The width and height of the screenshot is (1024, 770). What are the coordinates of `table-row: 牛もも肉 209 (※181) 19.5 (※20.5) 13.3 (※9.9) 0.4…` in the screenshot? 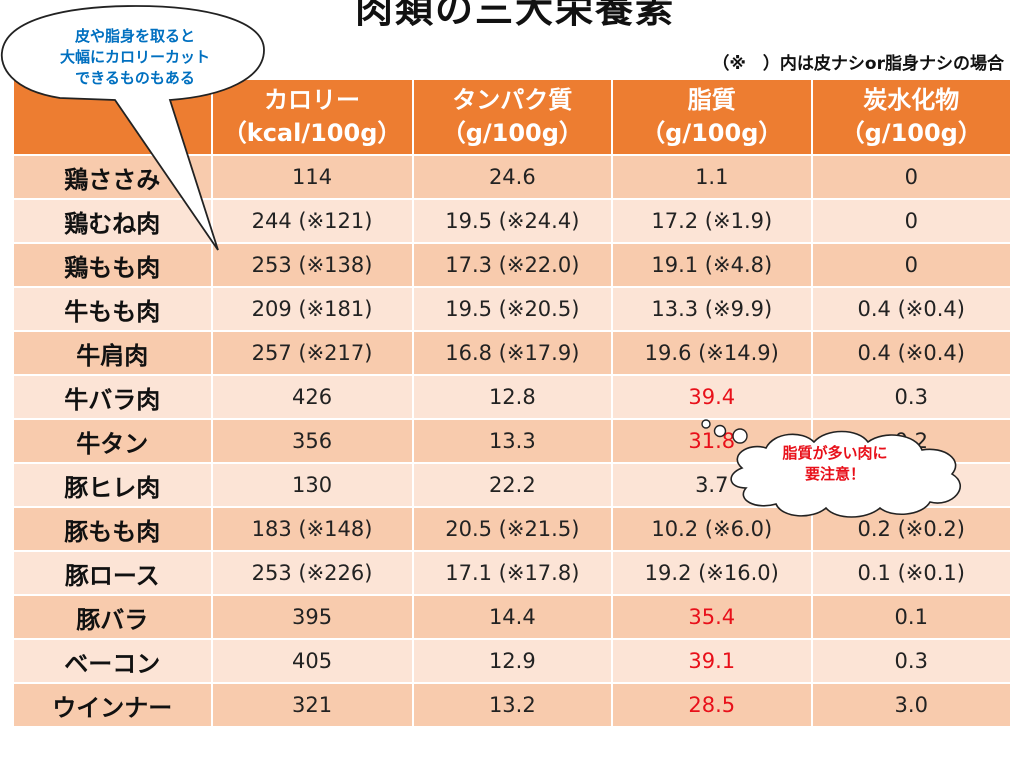 It's located at (512, 309).